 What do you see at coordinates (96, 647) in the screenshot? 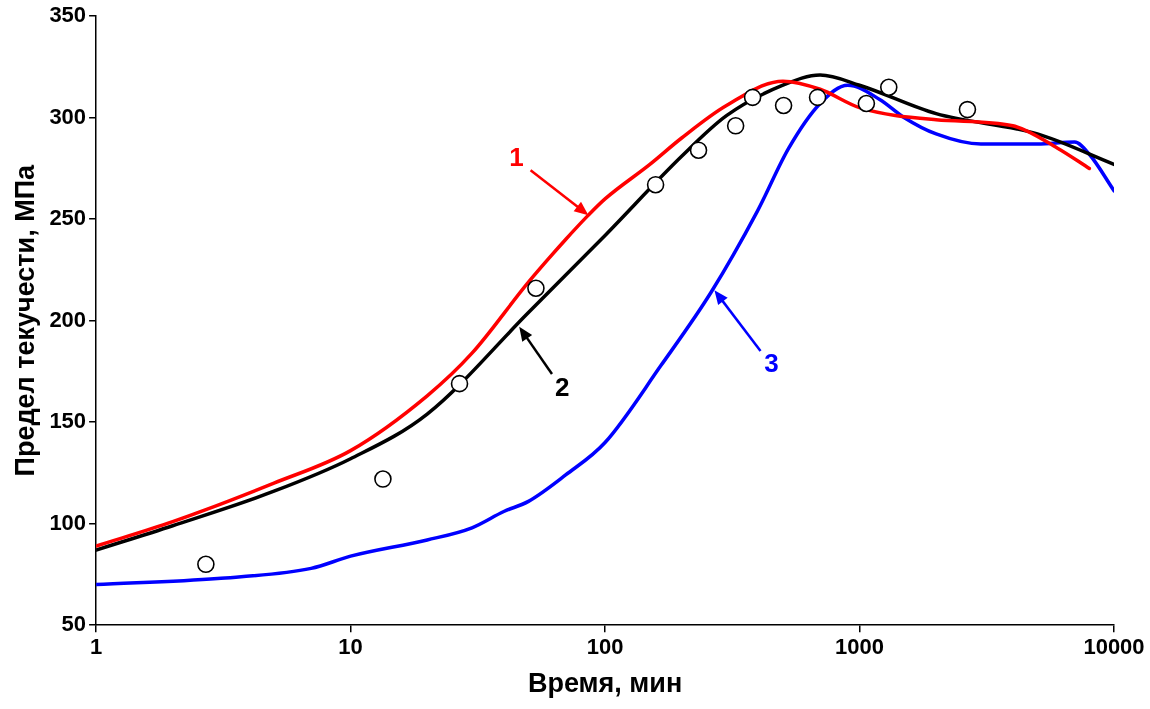
I see `x-tick-label: 1` at bounding box center [96, 647].